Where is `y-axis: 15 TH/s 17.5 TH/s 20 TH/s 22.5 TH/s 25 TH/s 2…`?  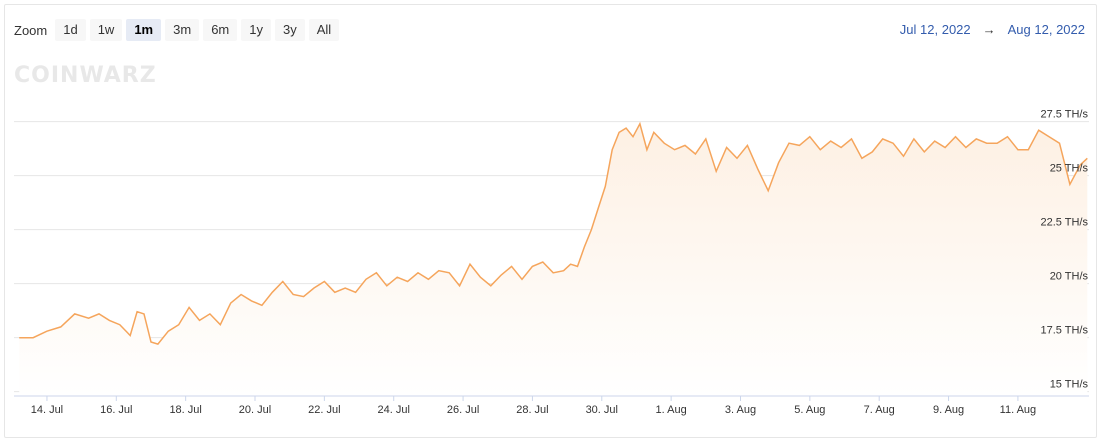
y-axis: 15 TH/s 17.5 TH/s 20 TH/s 22.5 TH/s 25 TH/s 2… is located at coordinates (1065, 250).